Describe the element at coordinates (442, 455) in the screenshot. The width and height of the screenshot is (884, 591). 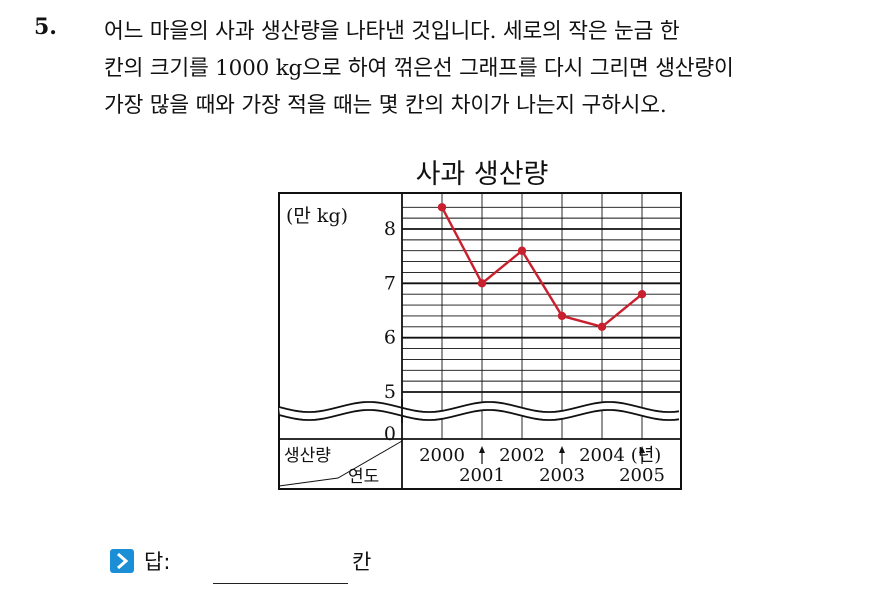
I see `x-tick-label: 2000` at that location.